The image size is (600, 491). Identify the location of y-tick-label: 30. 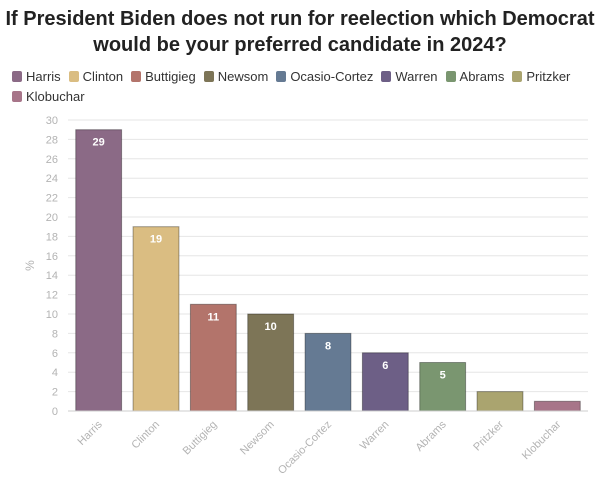
(52, 121).